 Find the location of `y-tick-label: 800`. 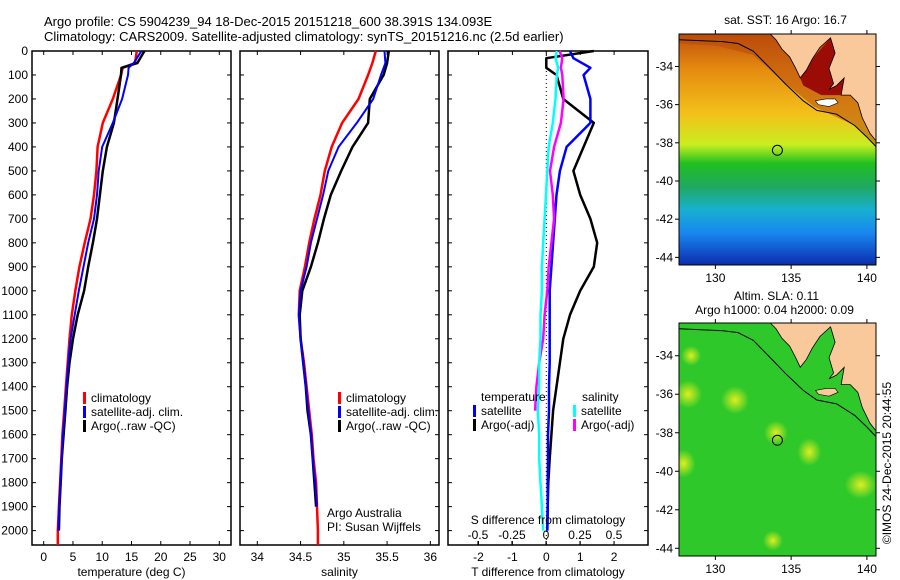

y-tick-label: 800 is located at coordinates (18, 243).